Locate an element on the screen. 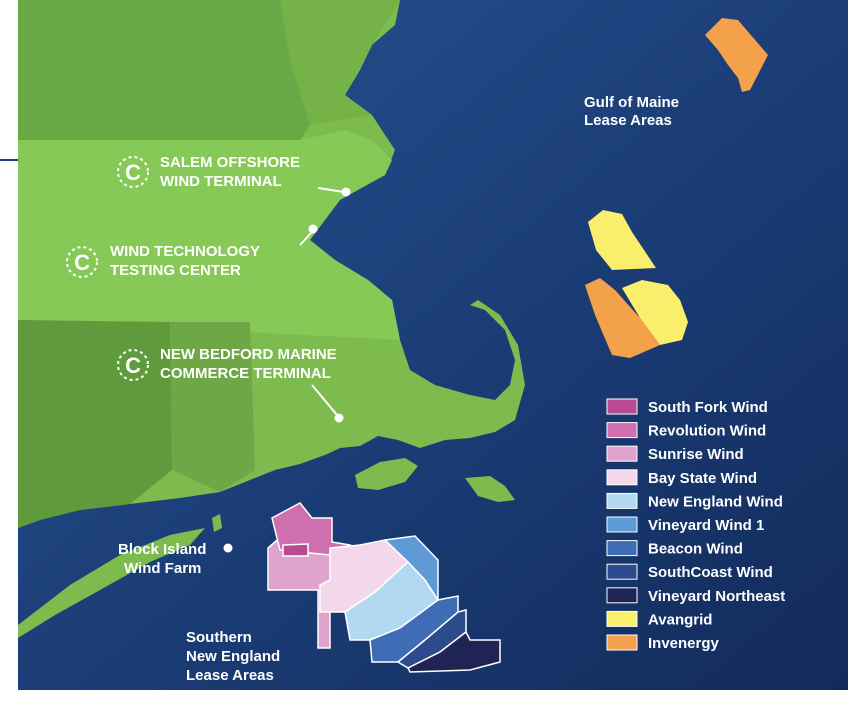  gulf-label-1: Gulf of Maine is located at coordinates (631, 102).